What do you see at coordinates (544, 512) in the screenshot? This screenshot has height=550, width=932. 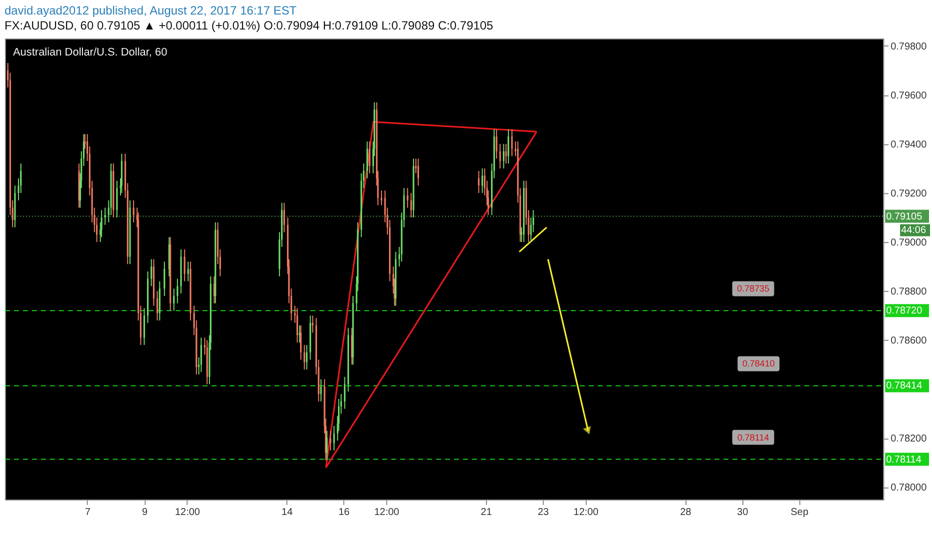 I see `x-tick-label: 23` at bounding box center [544, 512].